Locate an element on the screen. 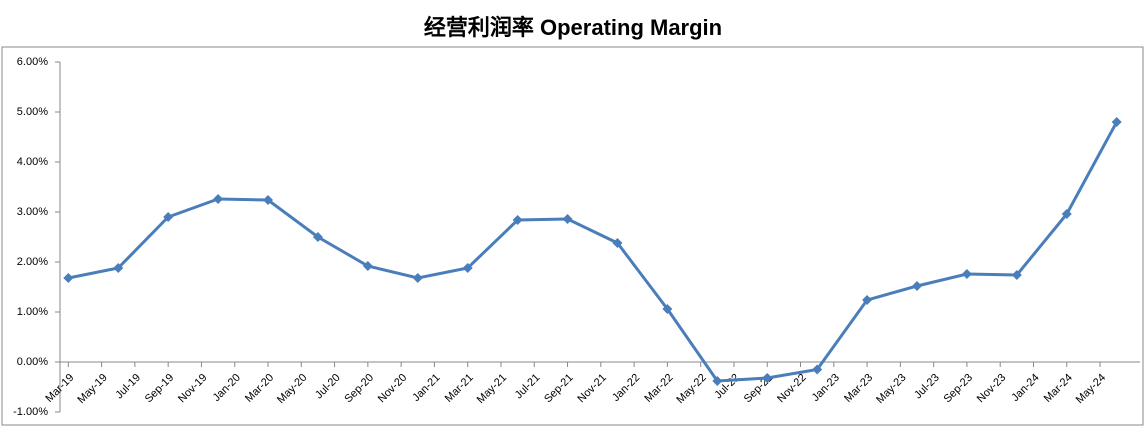 Image resolution: width=1147 pixels, height=432 pixels. x-tick-label: Mar-20 is located at coordinates (259, 388).